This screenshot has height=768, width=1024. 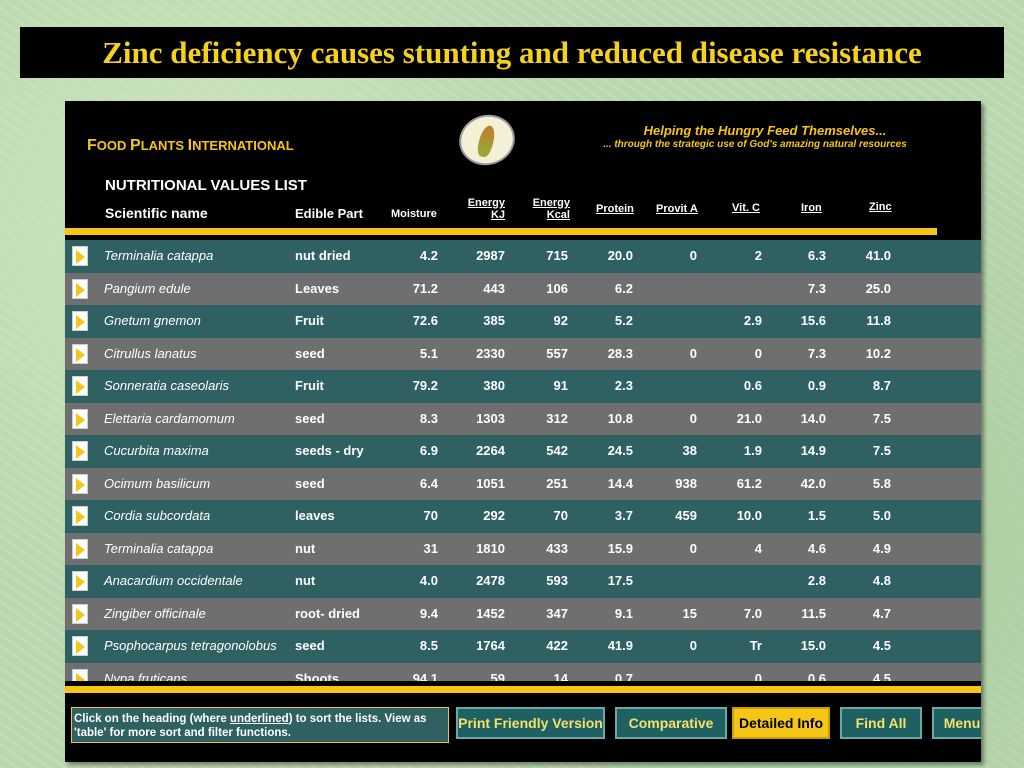 What do you see at coordinates (317, 288) in the screenshot?
I see `edible-part: Leaves` at bounding box center [317, 288].